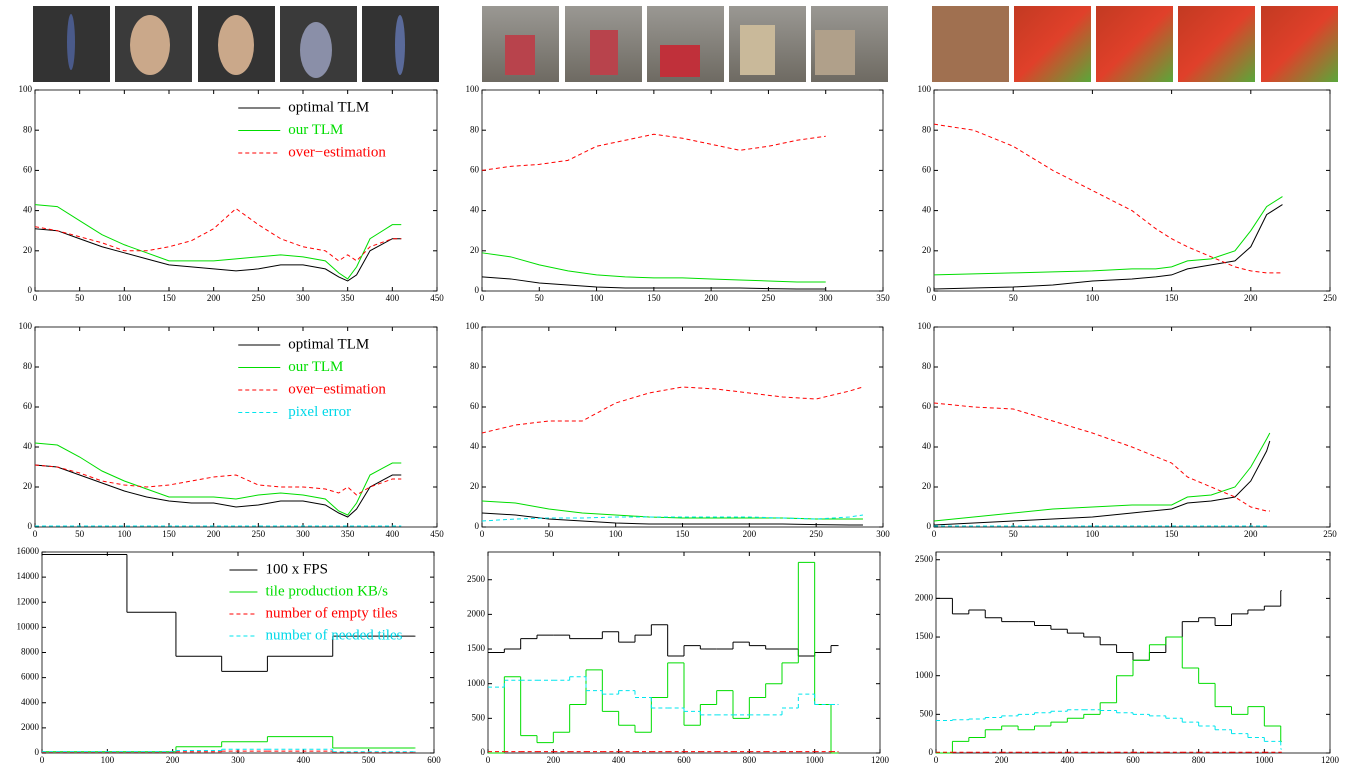 The width and height of the screenshot is (1350, 780). Describe the element at coordinates (28, 626) in the screenshot. I see `y-tick-label: 10000` at that location.